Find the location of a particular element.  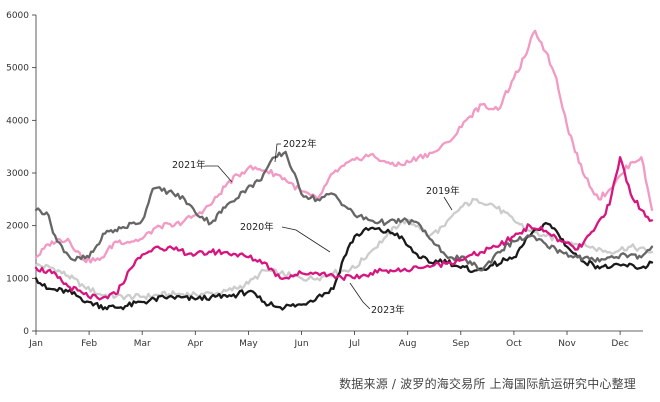

y-tick-label: 6000 is located at coordinates (17, 16).